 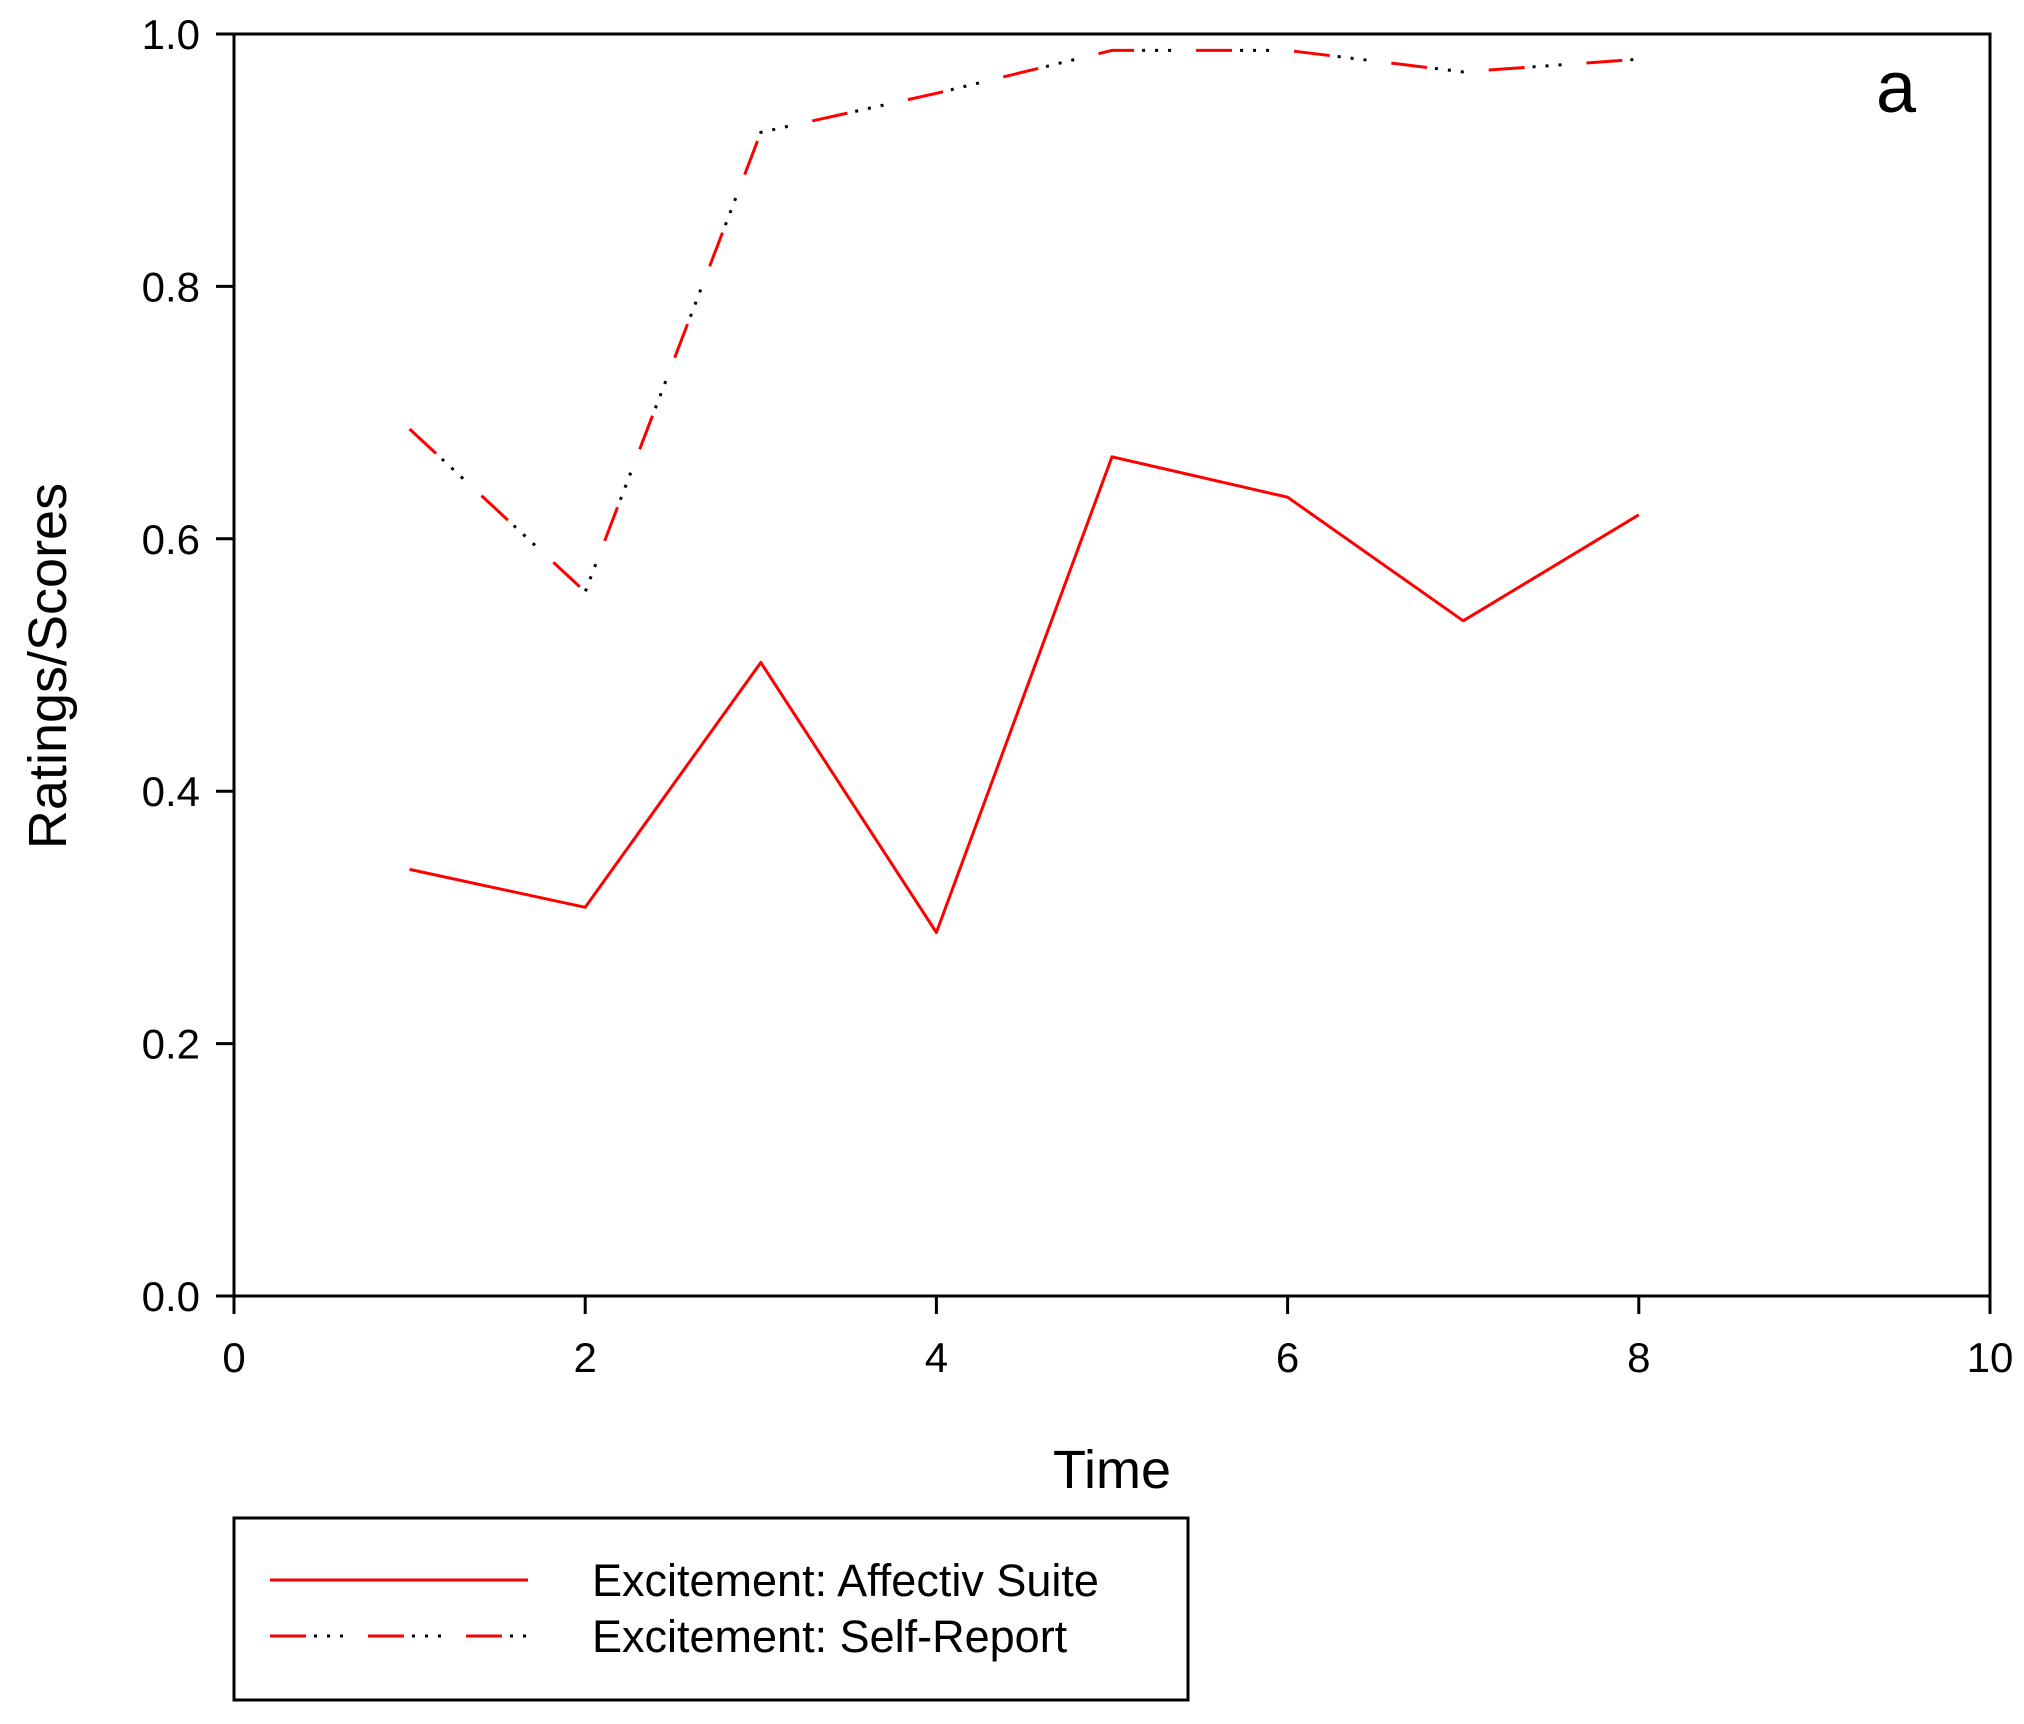 I want to click on legend-label-self-report: Excitement: Self-Report, so click(x=830, y=1636).